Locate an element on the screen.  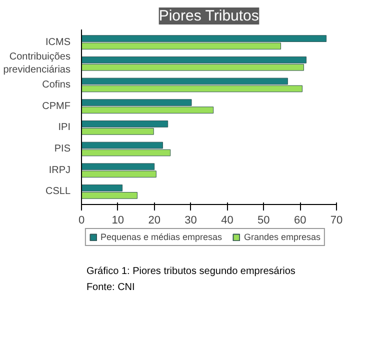
y-tick-label: Cofins is located at coordinates (56, 84).